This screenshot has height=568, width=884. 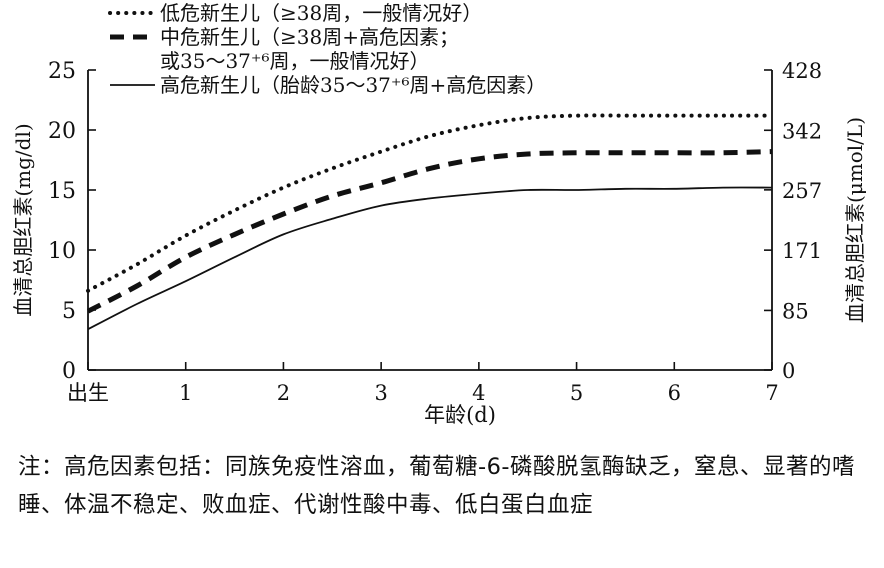 I want to click on x-tick-label: 7, so click(x=771, y=393).